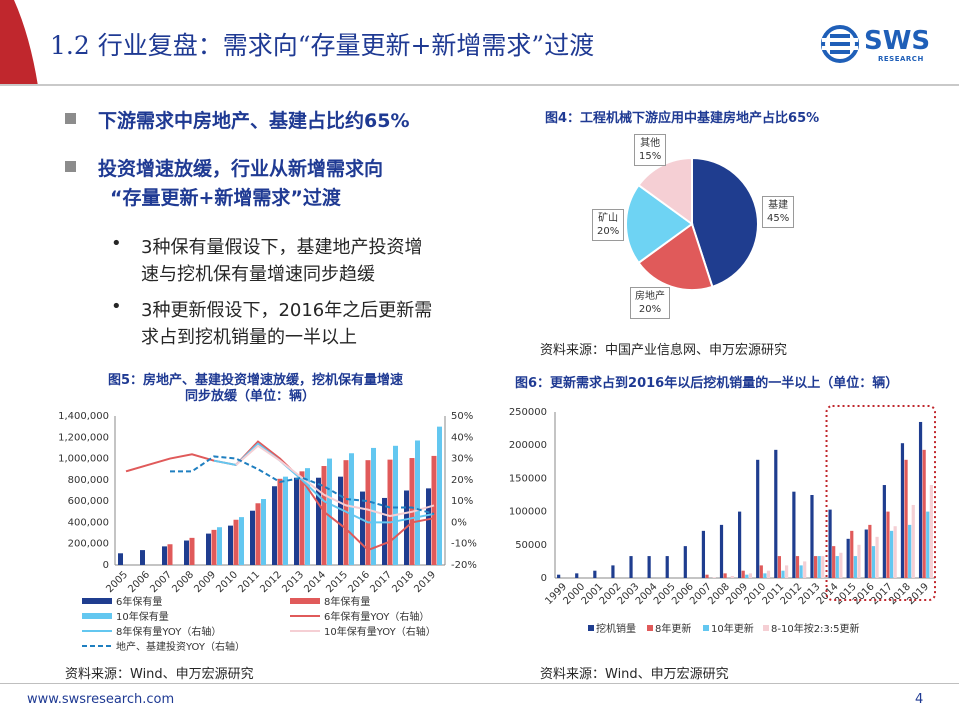 The width and height of the screenshot is (959, 719). Describe the element at coordinates (282, 247) in the screenshot. I see `sub-bullet-1-line1: 3种保有量假设下，基建地产投资增` at that location.